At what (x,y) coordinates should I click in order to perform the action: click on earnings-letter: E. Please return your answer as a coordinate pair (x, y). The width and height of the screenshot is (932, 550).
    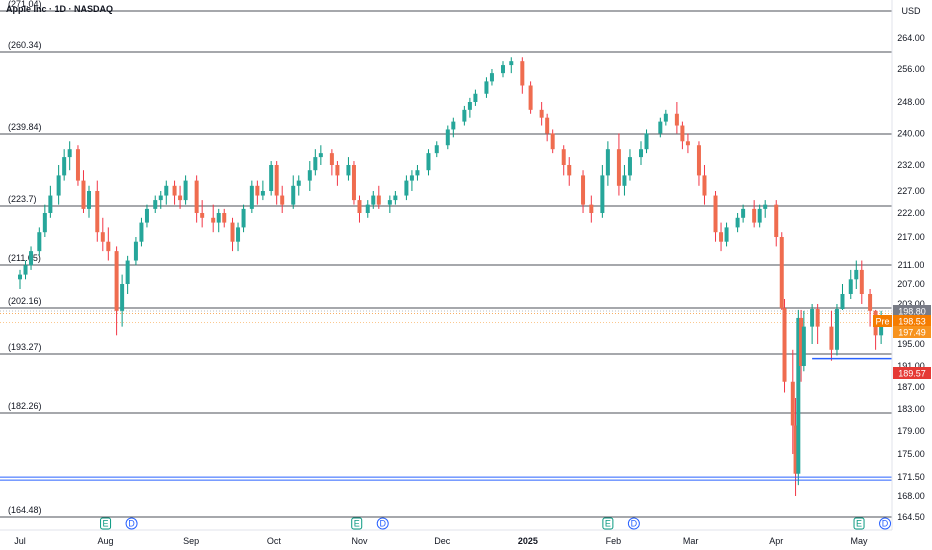
    Looking at the image, I should click on (357, 524).